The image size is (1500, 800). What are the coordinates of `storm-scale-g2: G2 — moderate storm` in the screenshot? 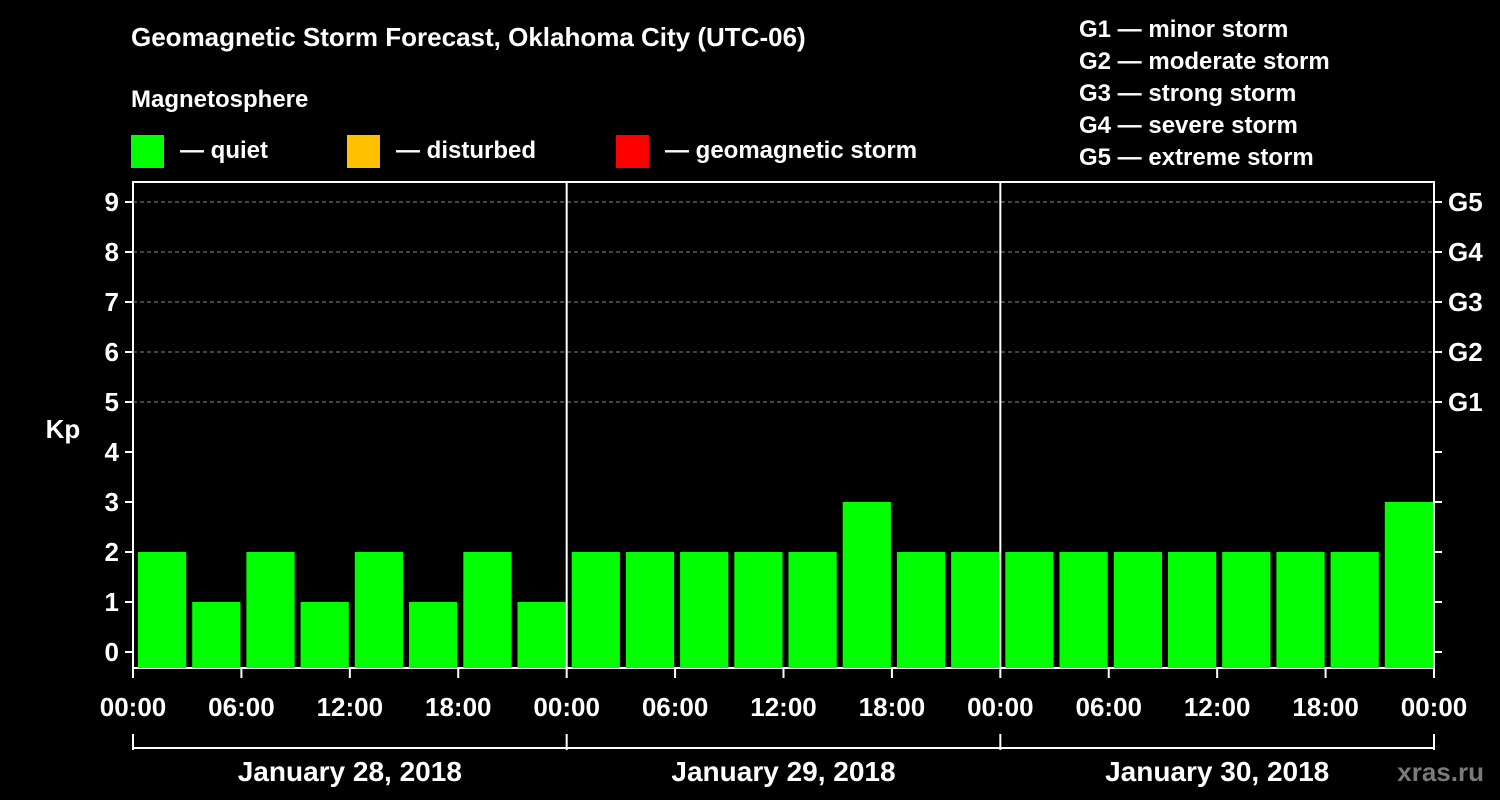 It's located at (1204, 61).